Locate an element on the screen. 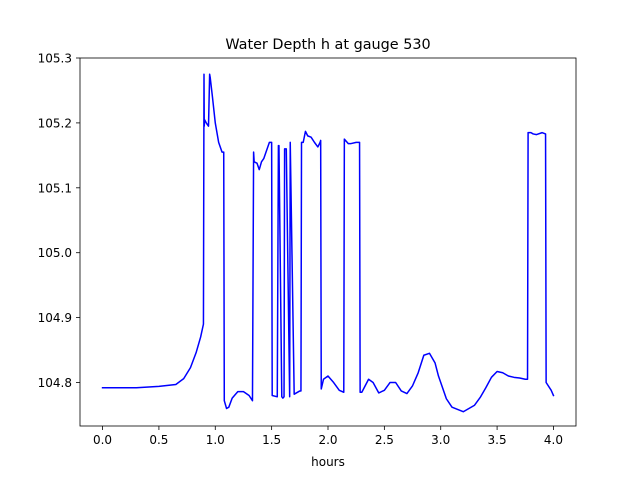  x-tick-label: 2.0 is located at coordinates (327, 440).